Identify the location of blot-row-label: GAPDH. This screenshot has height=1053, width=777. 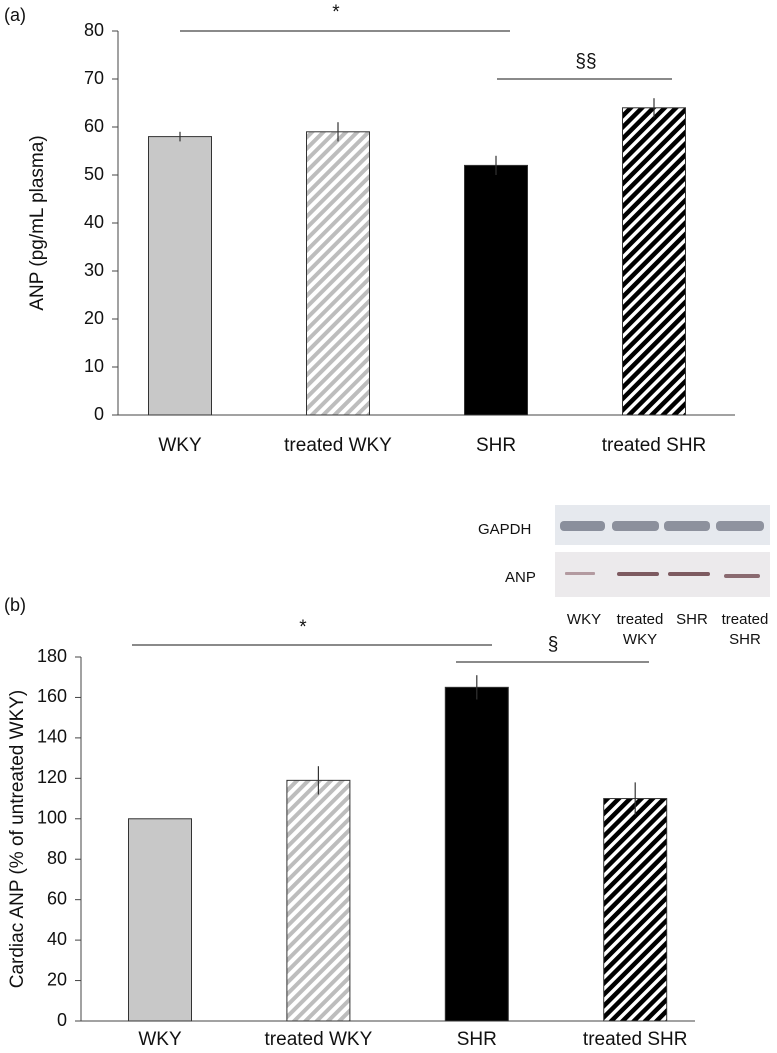
(504, 529).